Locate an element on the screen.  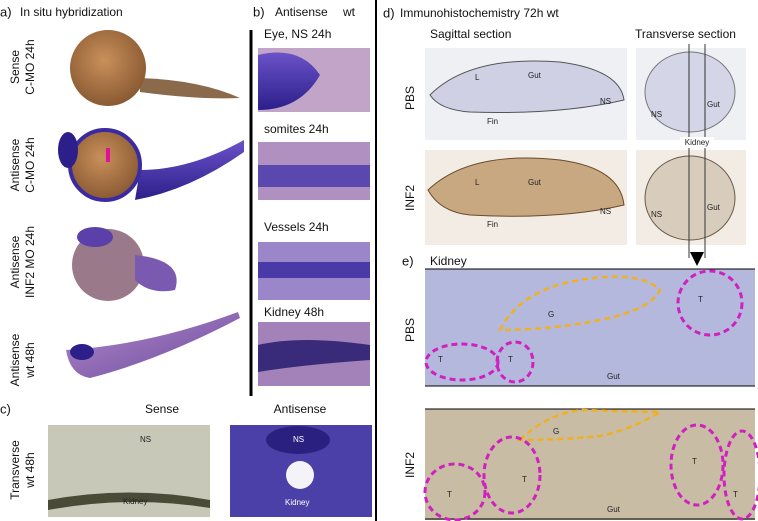
tissue-labels: L Gut NS Fin NS Gut L Gut NS Fin NS Gut is located at coordinates (598, 150).